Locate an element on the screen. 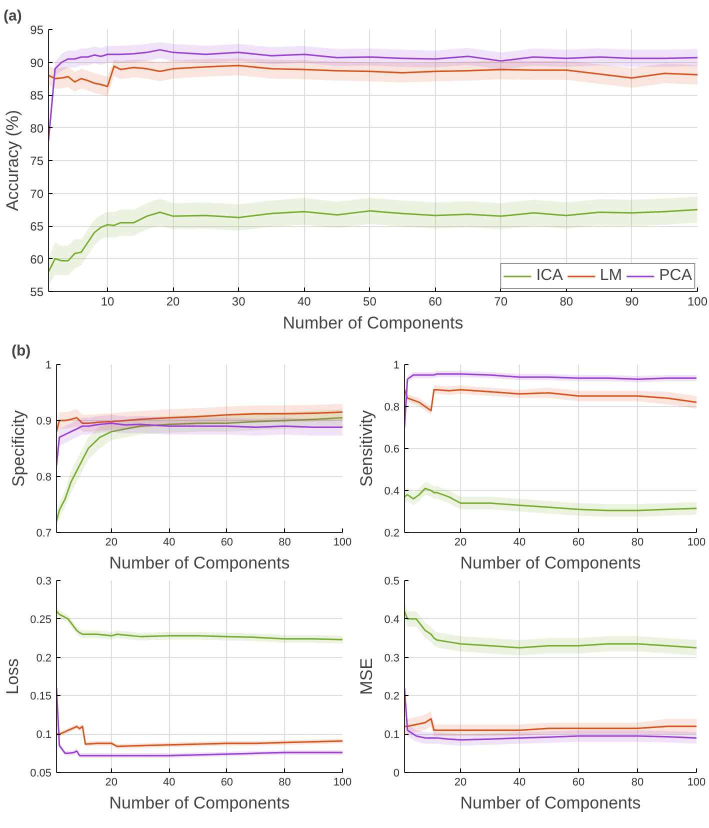  y-tick-label: 0.6 is located at coordinates (392, 450).